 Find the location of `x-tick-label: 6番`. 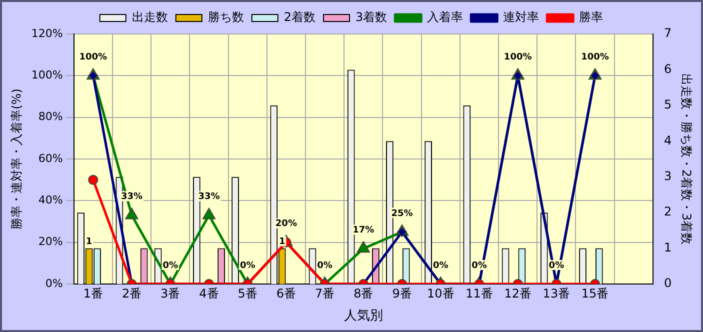

x-tick-label: 6番 is located at coordinates (286, 293).